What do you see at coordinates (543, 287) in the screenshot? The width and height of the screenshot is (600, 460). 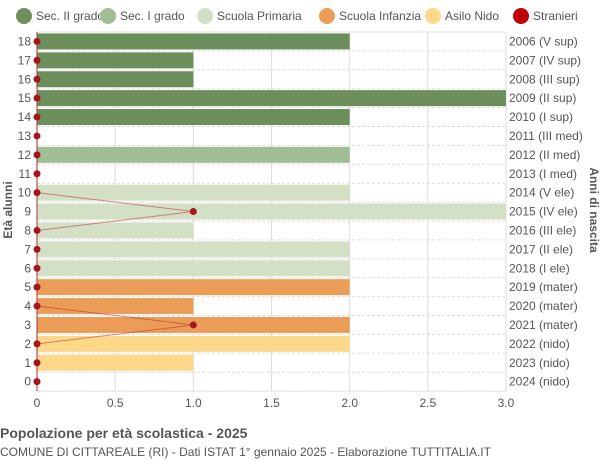 I see `birth-year-label: 2019 (mater)` at bounding box center [543, 287].